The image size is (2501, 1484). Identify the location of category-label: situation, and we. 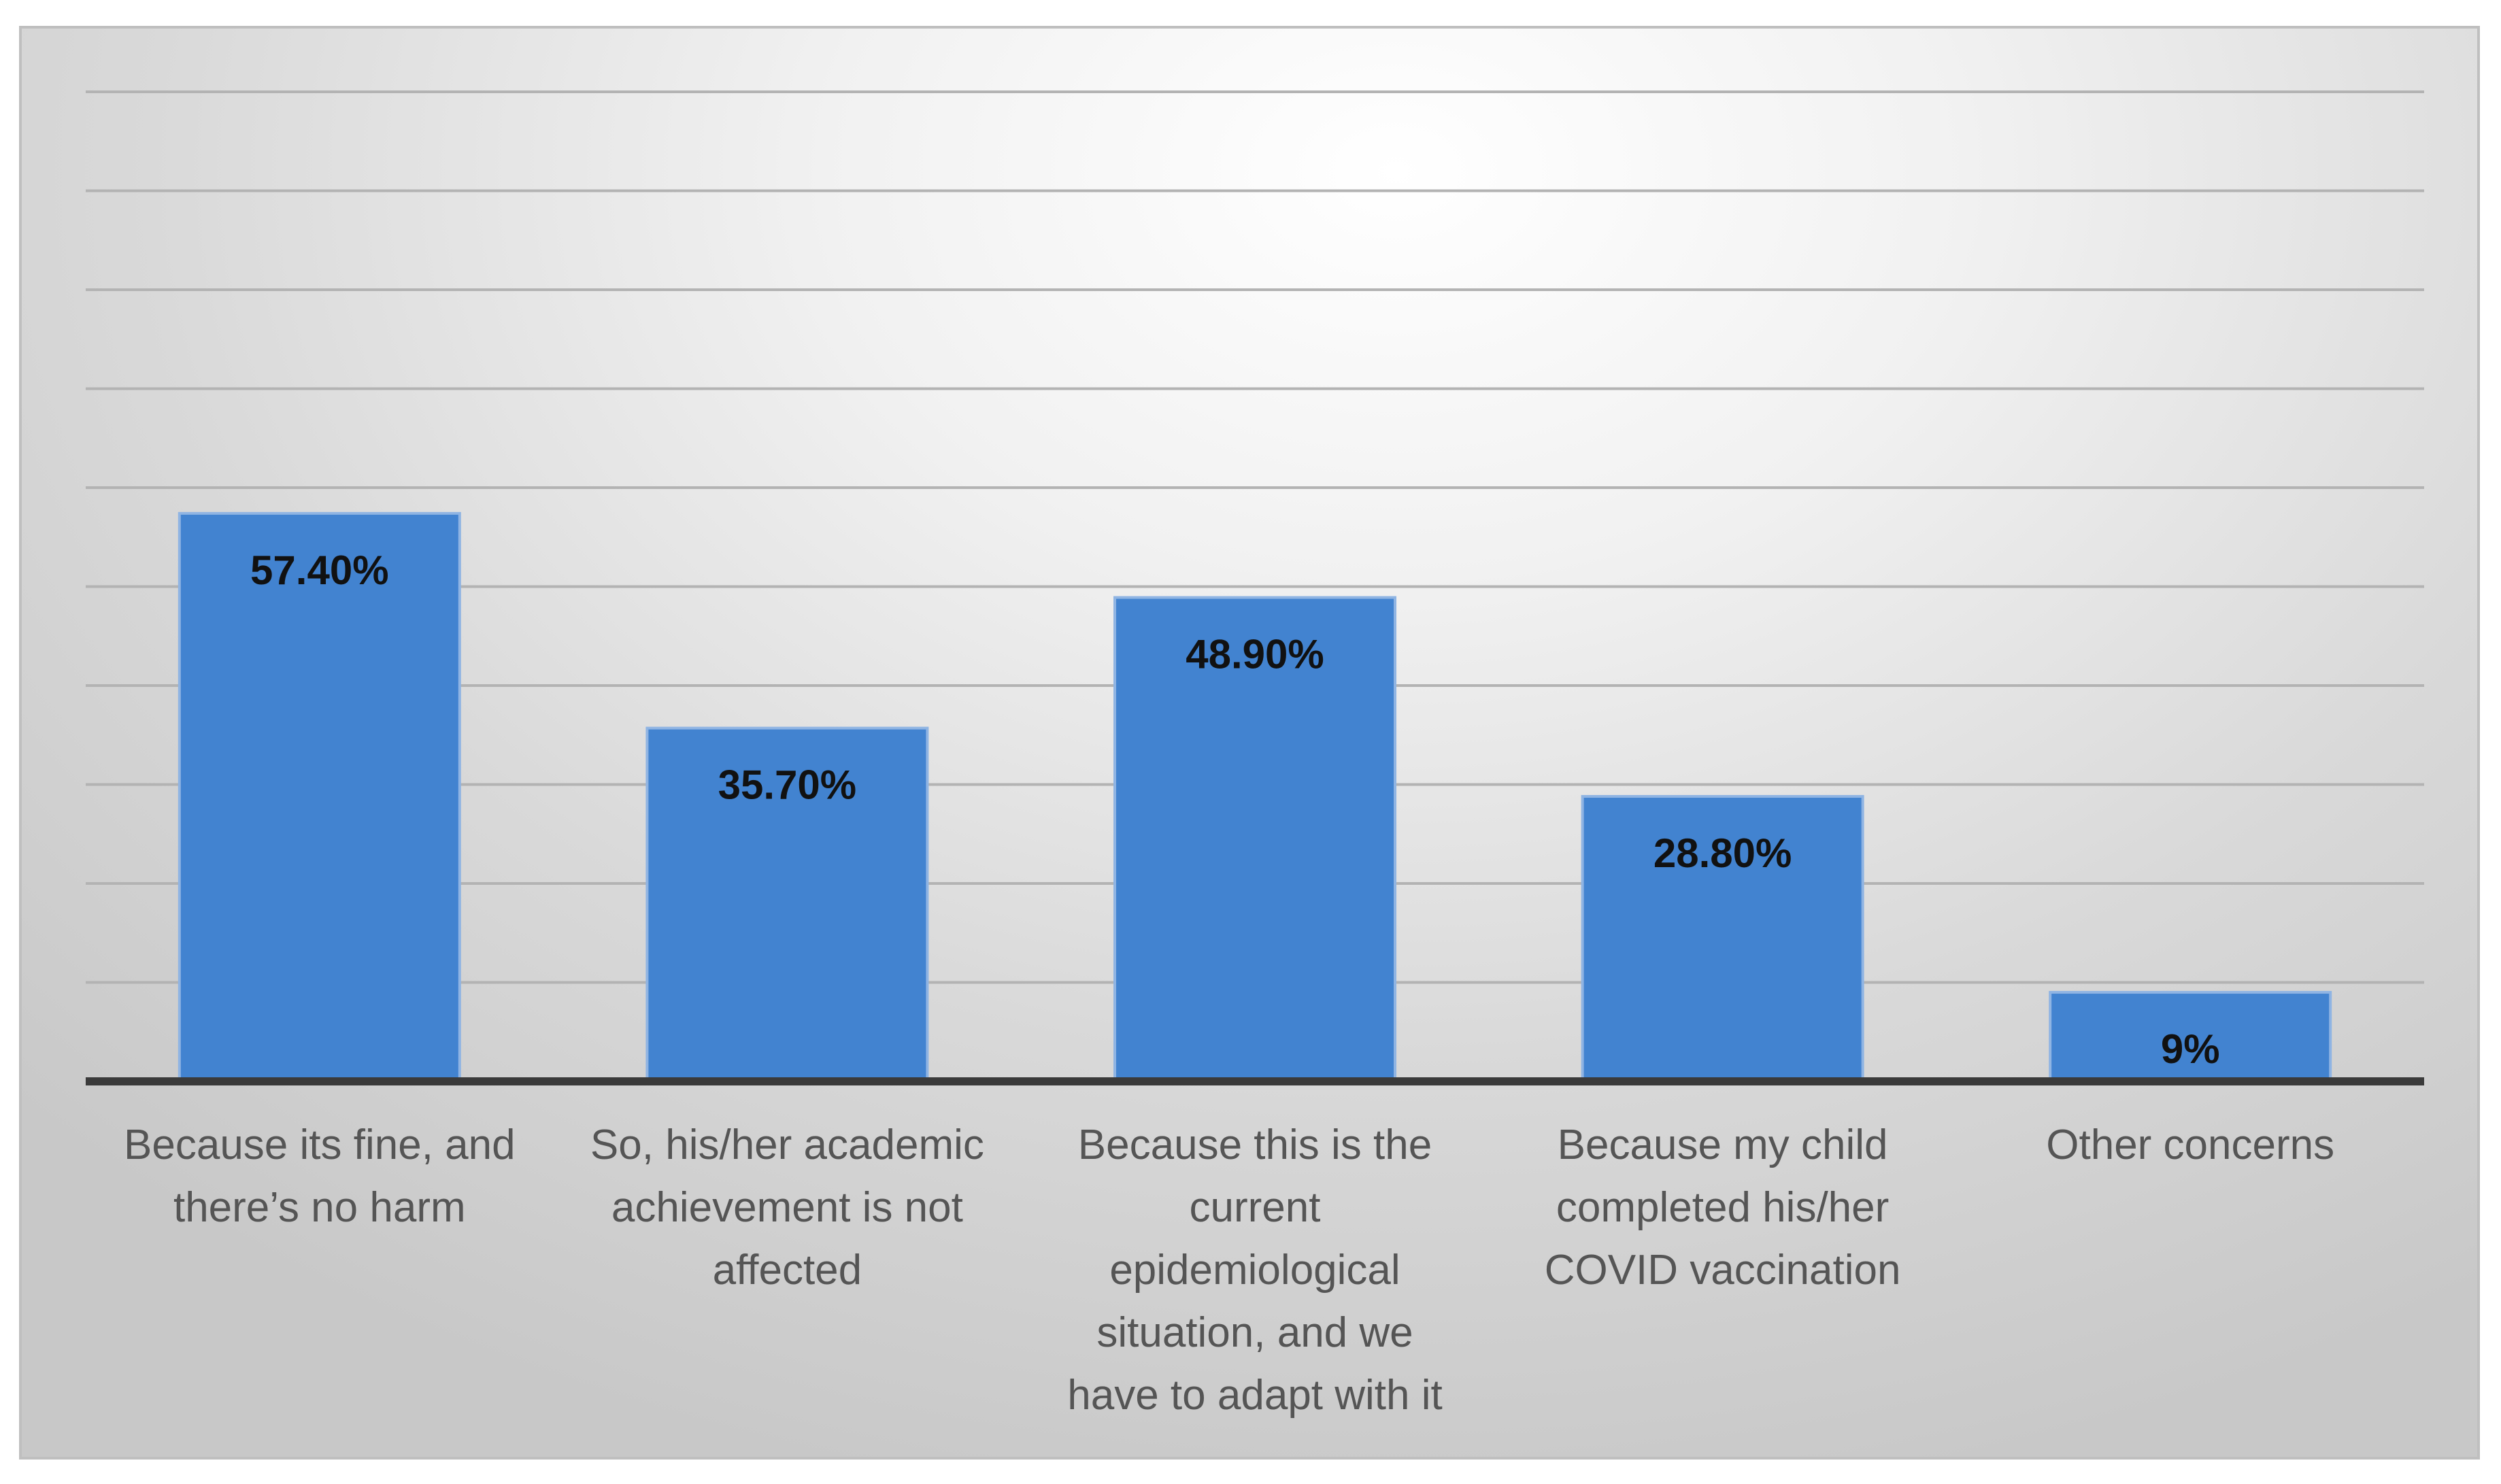
(1254, 1333).